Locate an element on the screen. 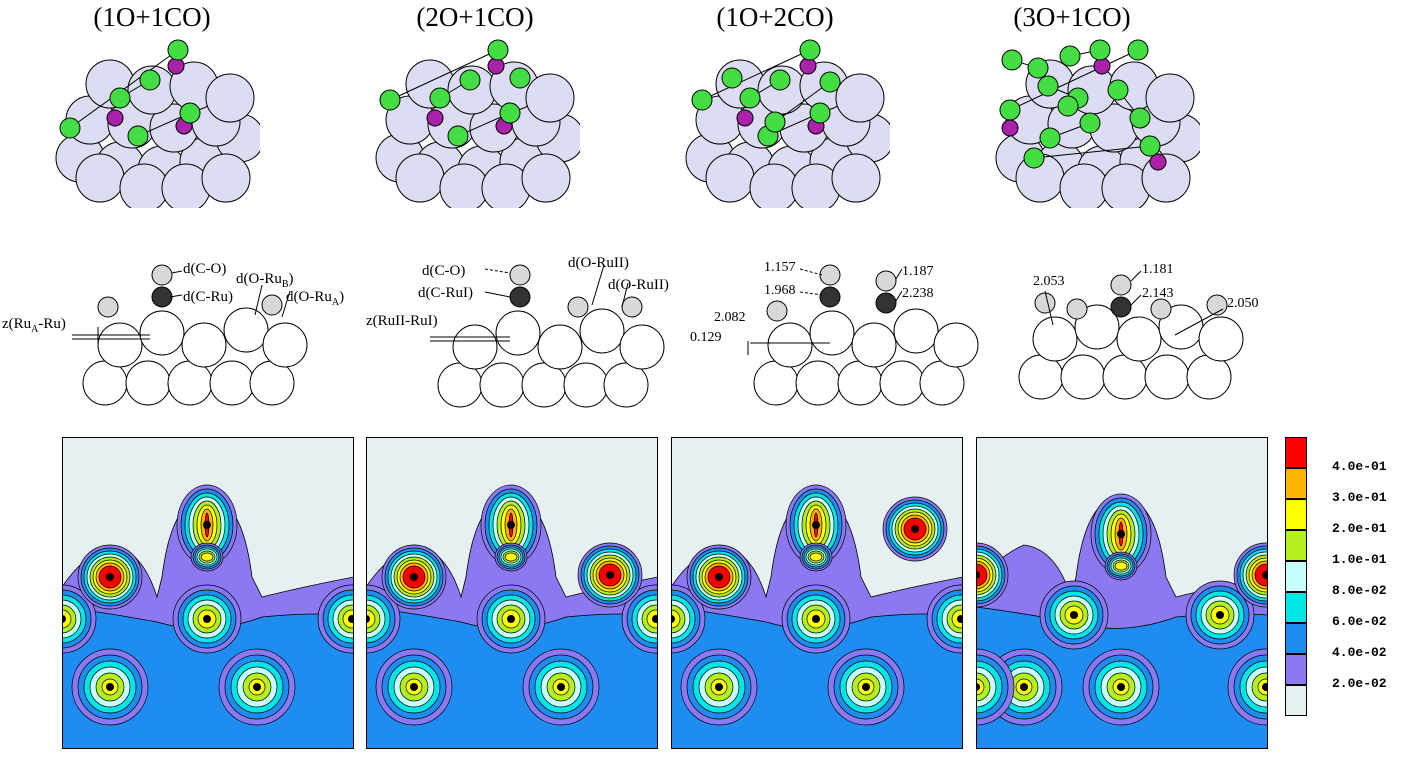  label-dco-1: d(C-O) is located at coordinates (204, 269).